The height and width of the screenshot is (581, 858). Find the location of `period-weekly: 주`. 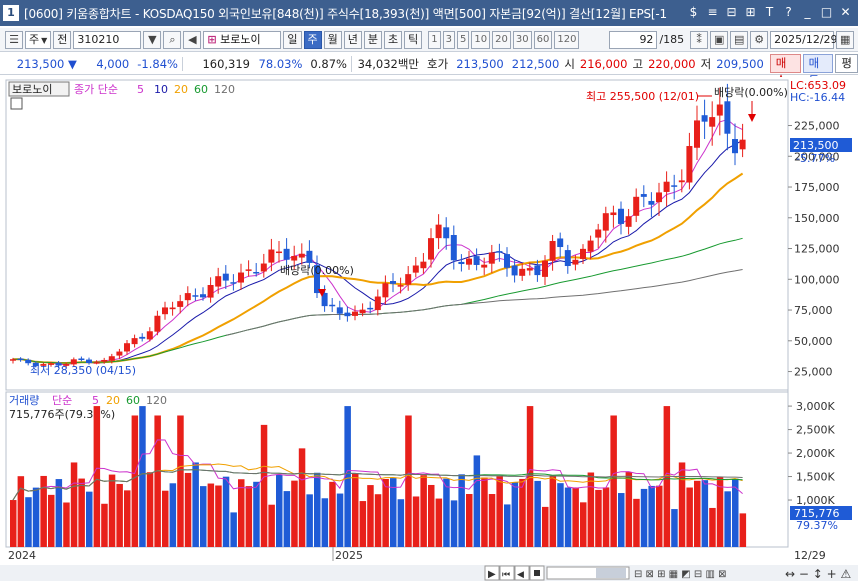

period-weekly: 주 is located at coordinates (312, 39).